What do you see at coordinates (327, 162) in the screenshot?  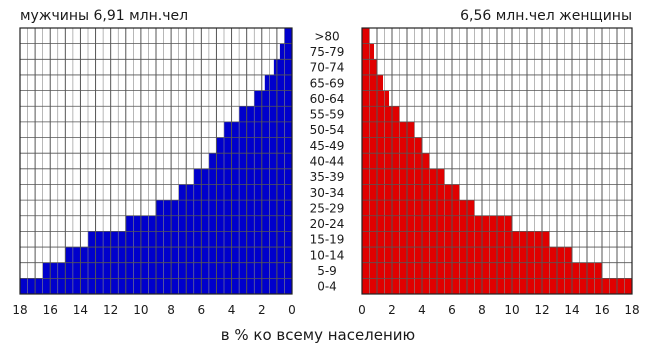 I see `age-label-40-44: 40-44` at bounding box center [327, 162].